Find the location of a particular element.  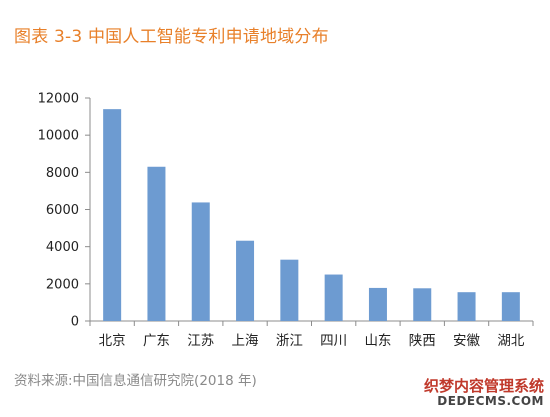

bar-浙江 is located at coordinates (289, 290).